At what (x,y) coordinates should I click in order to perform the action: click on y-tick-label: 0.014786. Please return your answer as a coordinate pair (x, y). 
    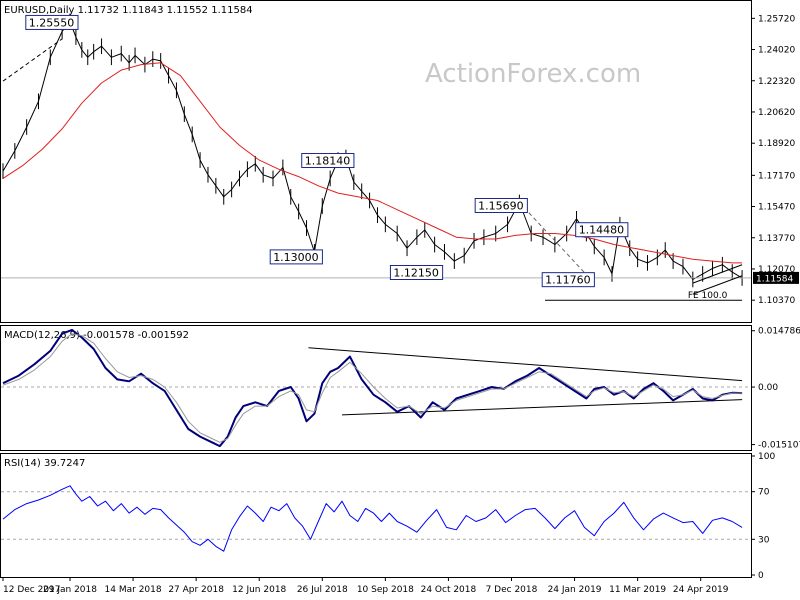
    Looking at the image, I should click on (779, 332).